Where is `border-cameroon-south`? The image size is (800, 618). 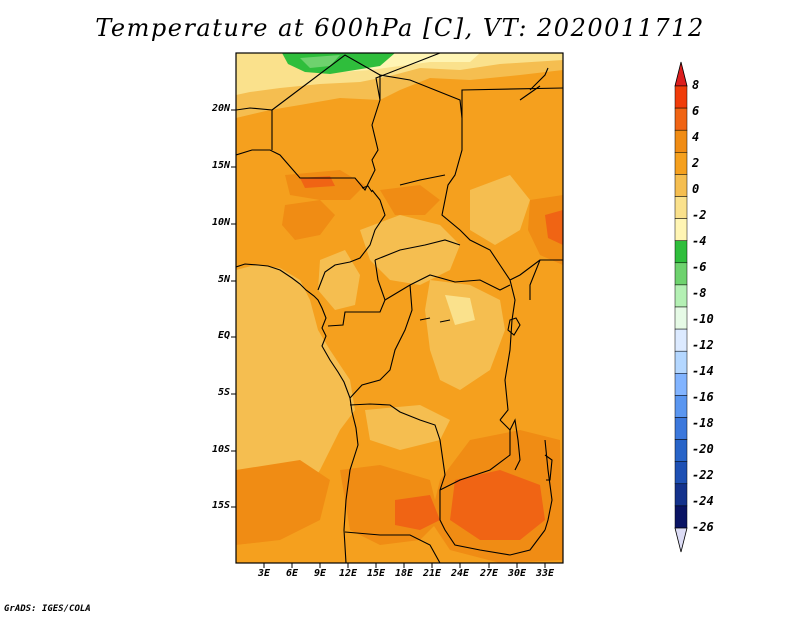 border-cameroon-south is located at coordinates (356, 293).